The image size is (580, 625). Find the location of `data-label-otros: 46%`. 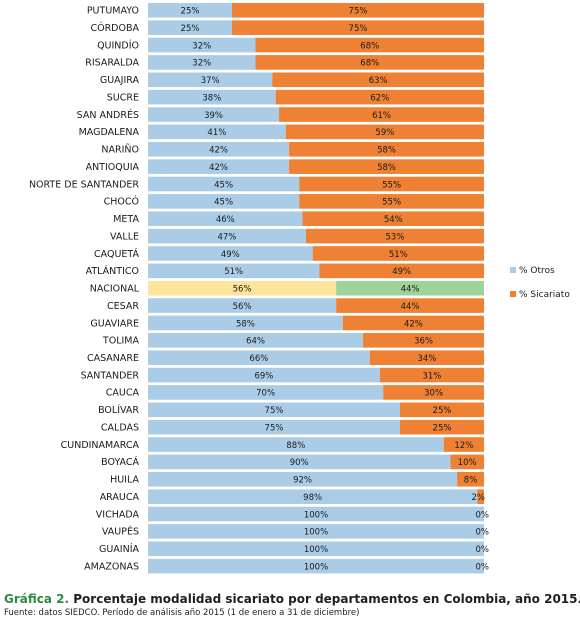

data-label-otros: 46% is located at coordinates (225, 220).